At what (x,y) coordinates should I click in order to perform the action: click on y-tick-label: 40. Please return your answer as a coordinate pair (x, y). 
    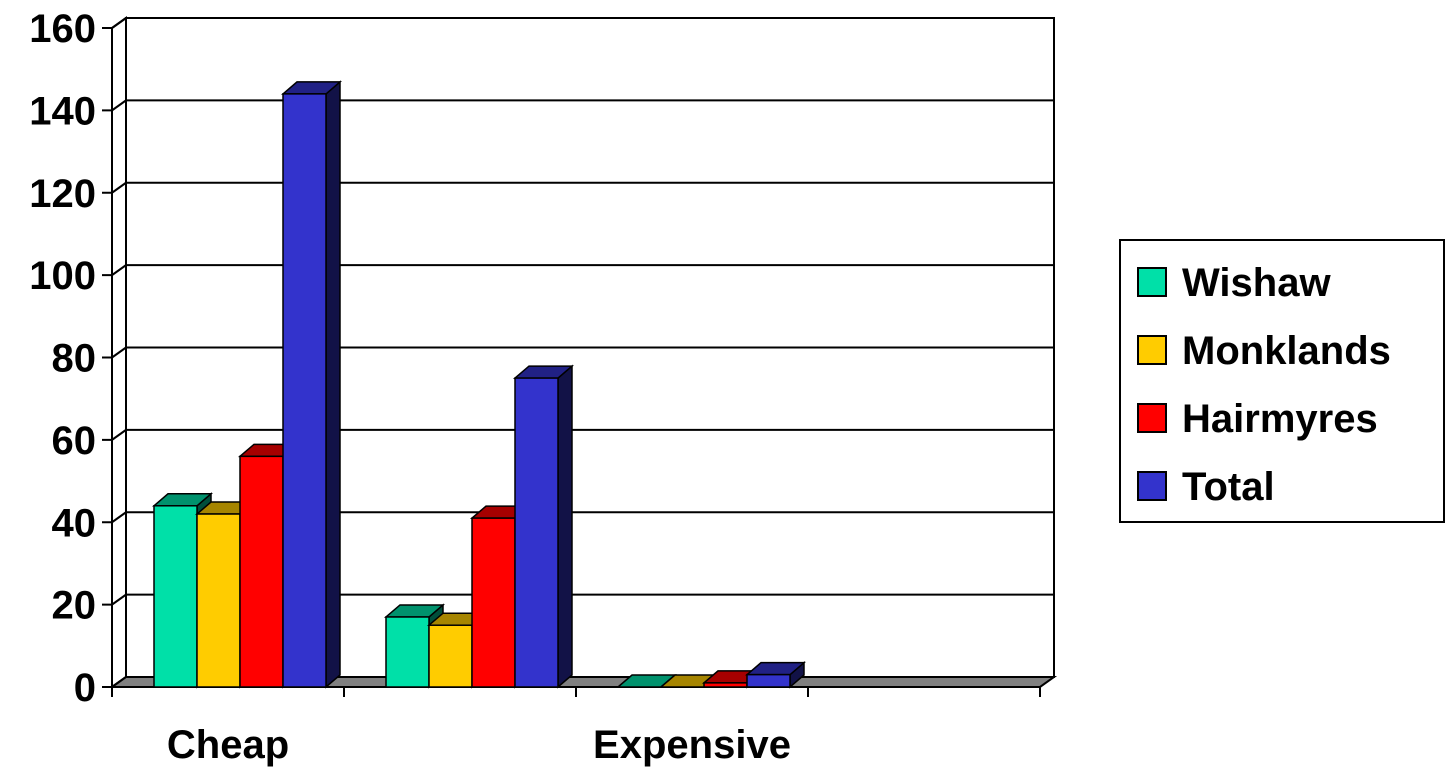
    Looking at the image, I should click on (74, 523).